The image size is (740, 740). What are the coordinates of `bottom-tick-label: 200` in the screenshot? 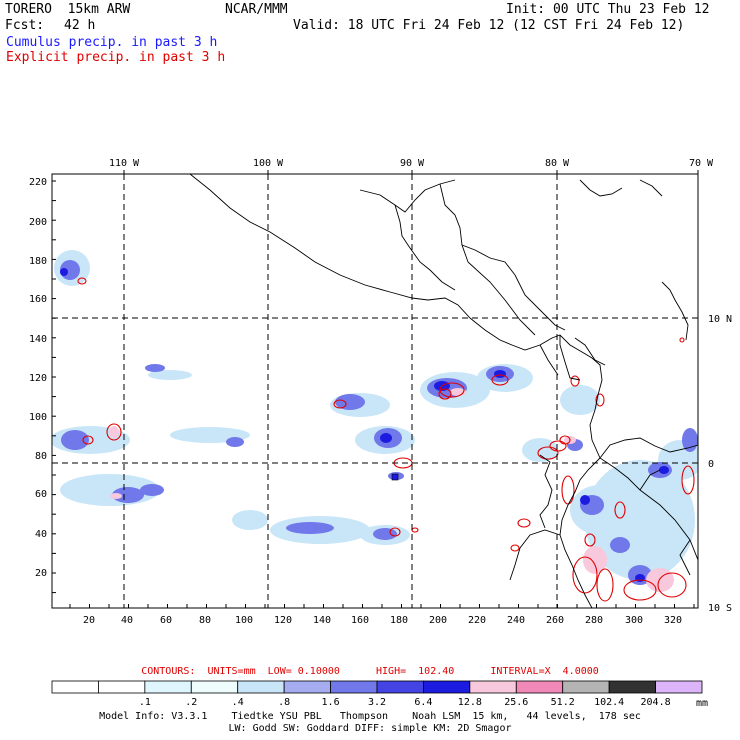 It's located at (438, 620).